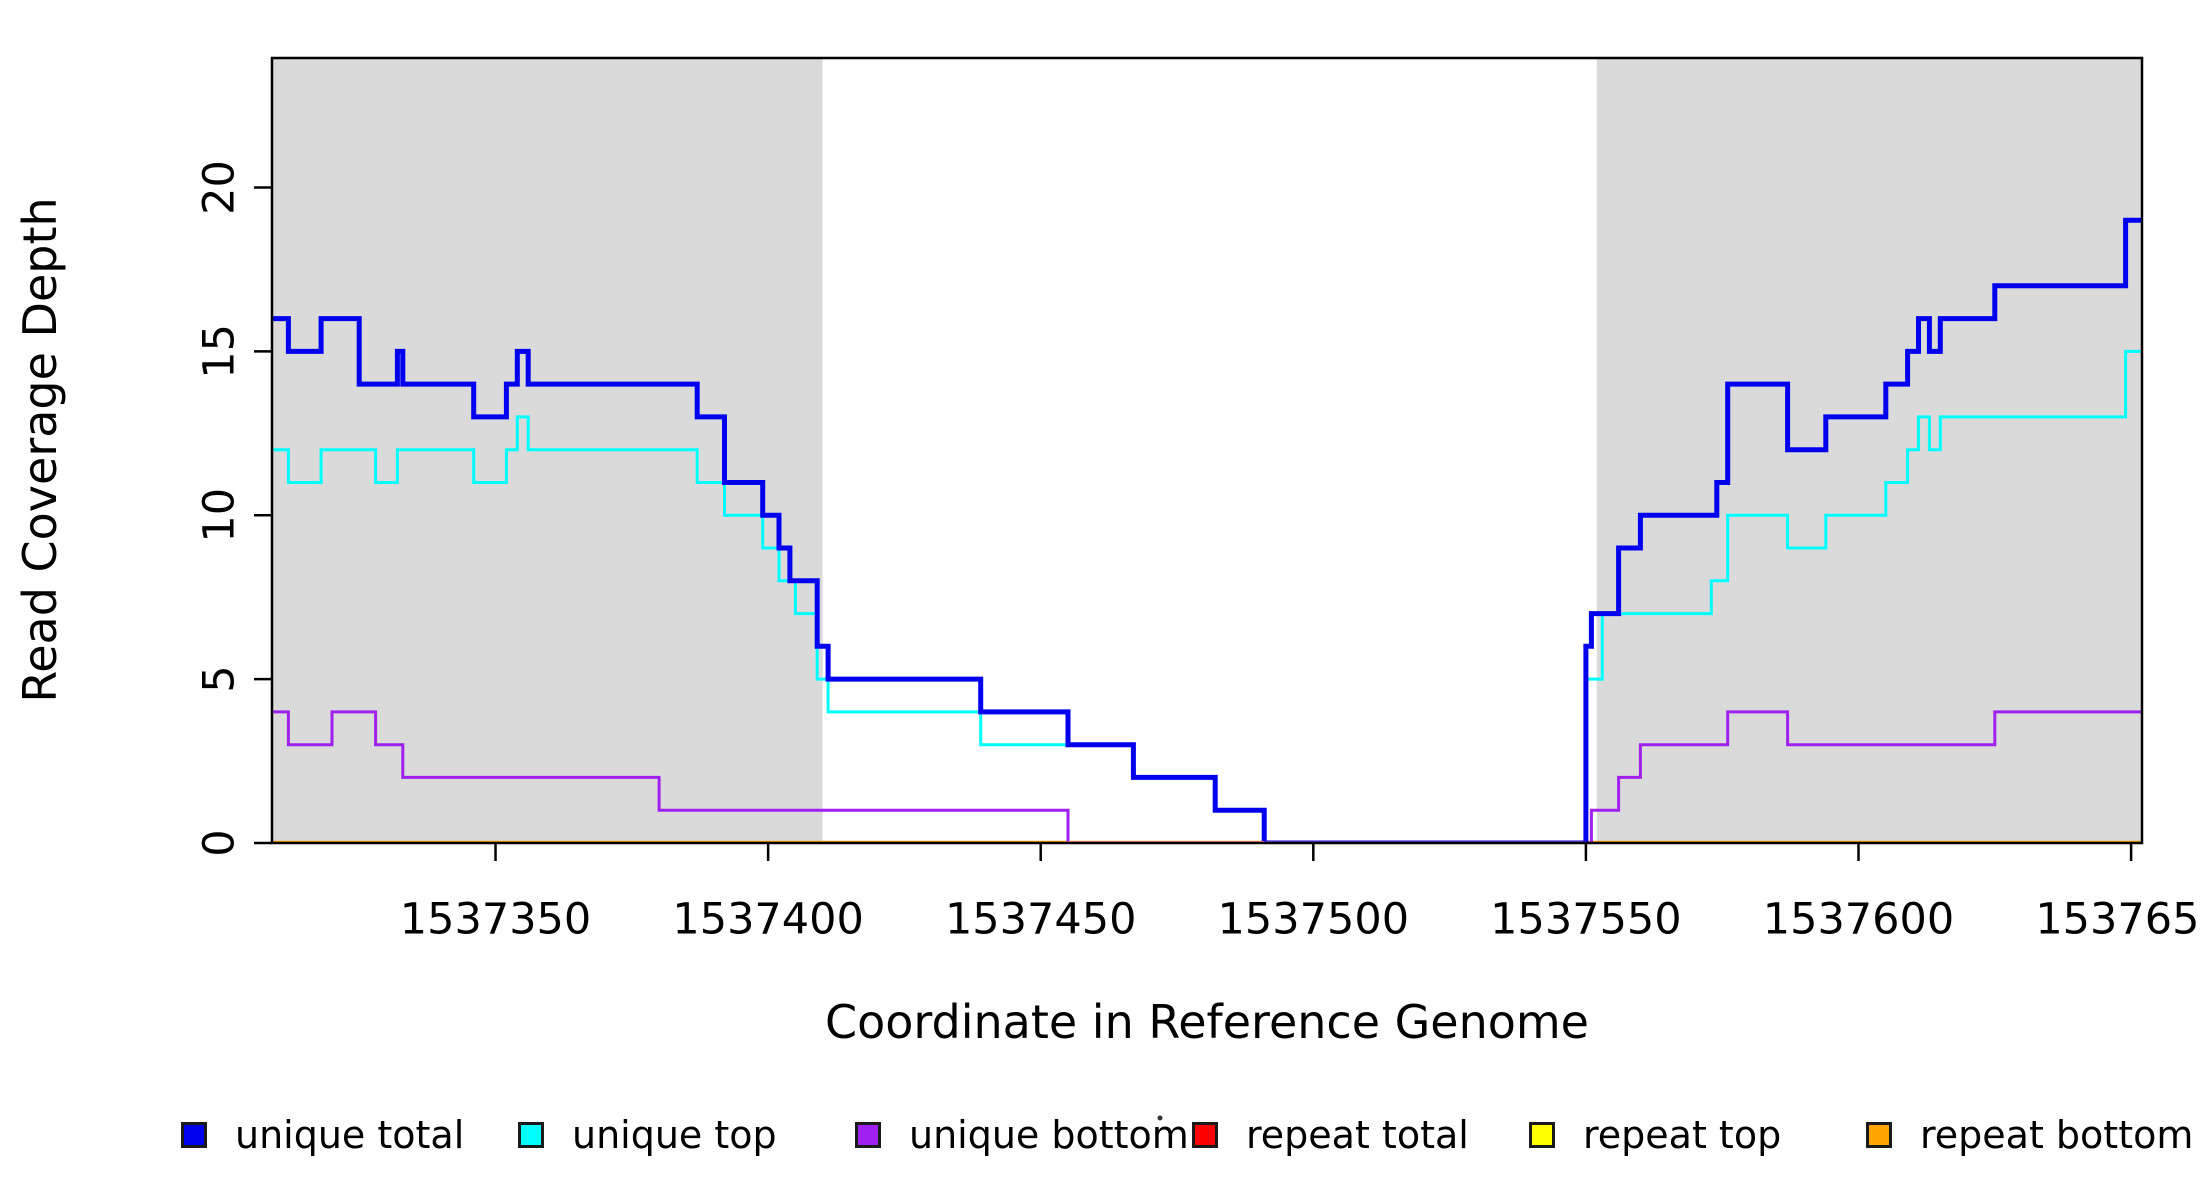  Describe the element at coordinates (2057, 1135) in the screenshot. I see `legend-item-label: repeat bottom` at that location.